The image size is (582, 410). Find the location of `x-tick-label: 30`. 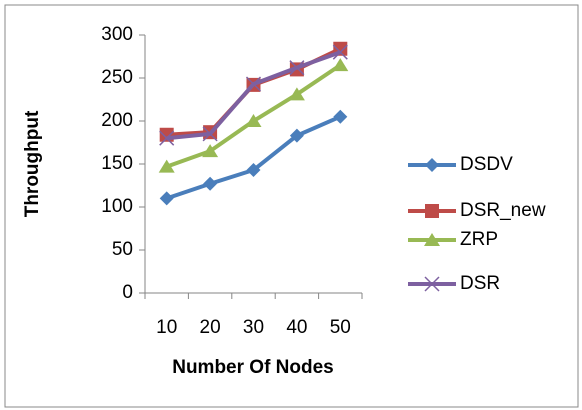

x-tick-label: 30 is located at coordinates (253, 327).